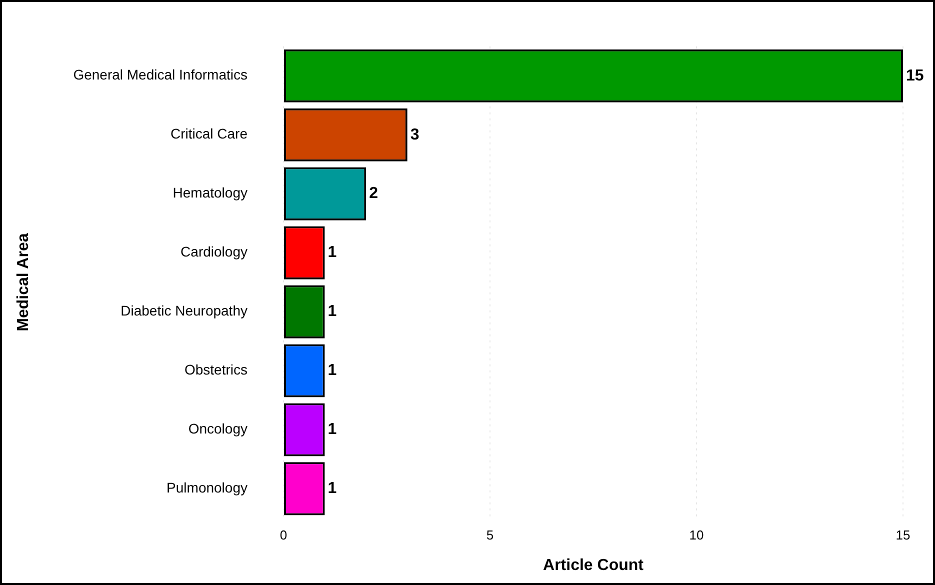  I want to click on y-tick-label: Diabetic Neuropathy, so click(184, 310).